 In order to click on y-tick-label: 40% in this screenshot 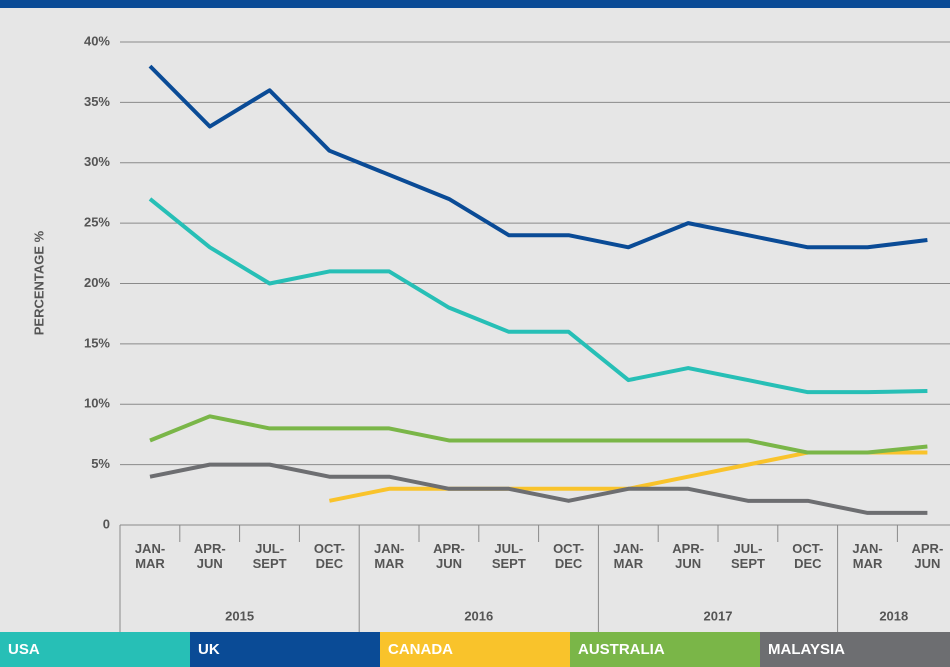, I will do `click(97, 40)`.